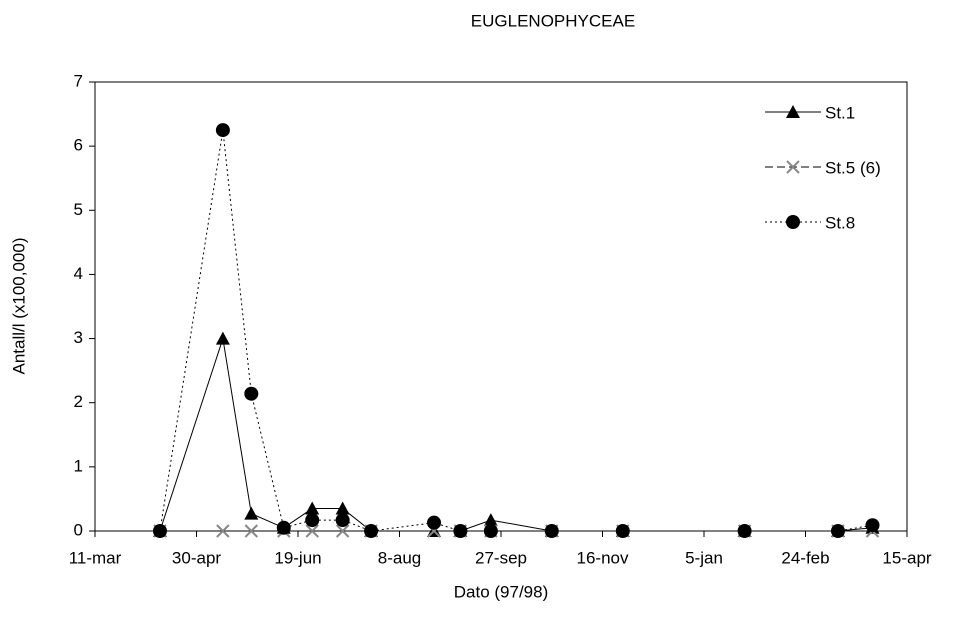 The image size is (972, 634). What do you see at coordinates (78, 401) in the screenshot?
I see `y-tick-label: 2` at bounding box center [78, 401].